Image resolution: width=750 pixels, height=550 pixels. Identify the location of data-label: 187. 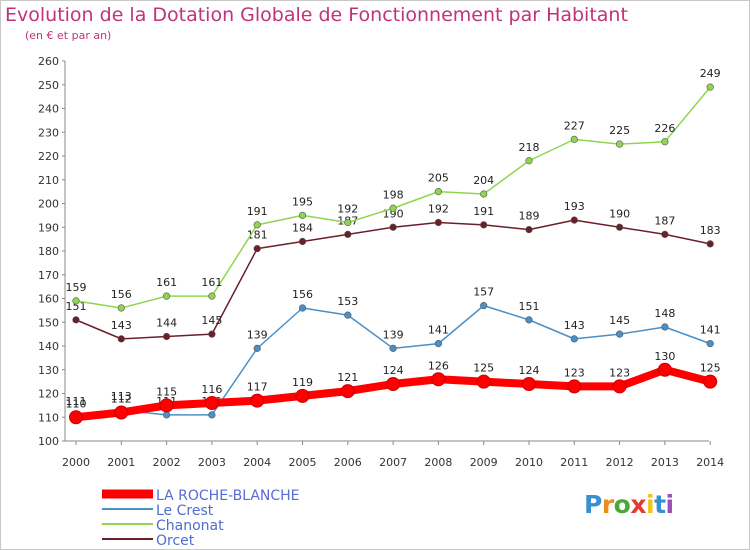
(664, 220).